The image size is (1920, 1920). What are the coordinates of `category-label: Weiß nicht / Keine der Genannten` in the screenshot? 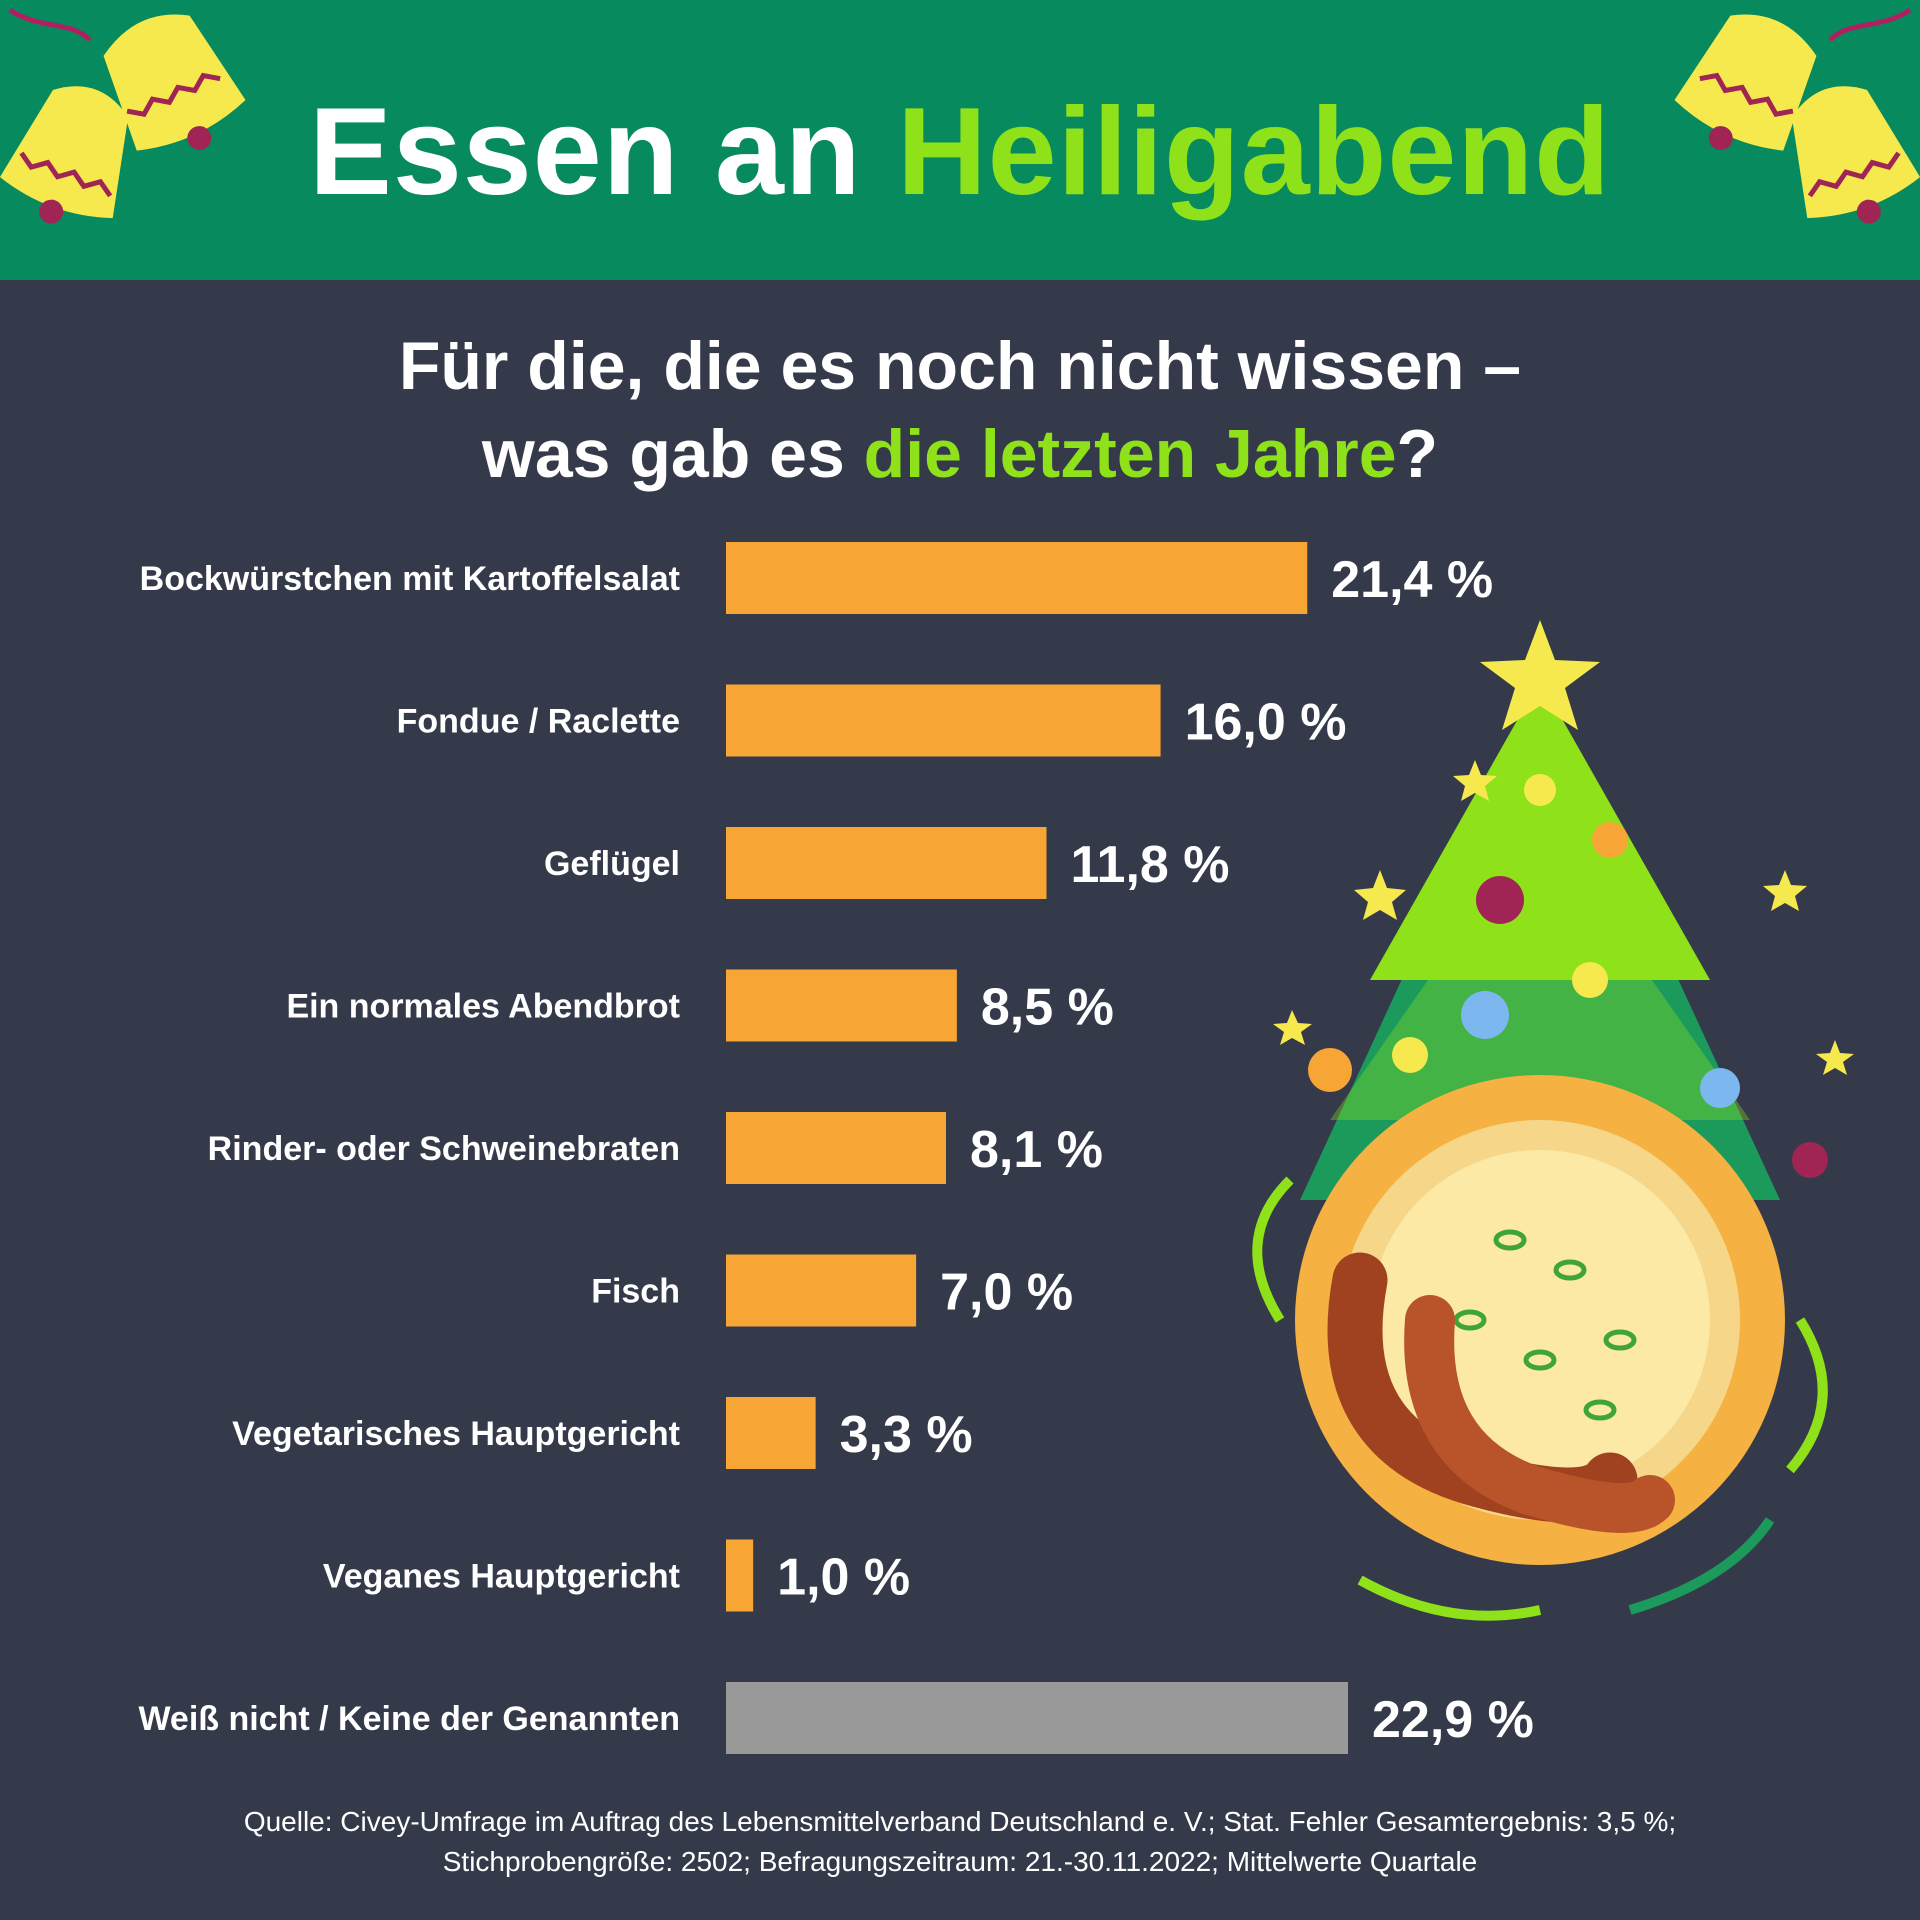 It's located at (409, 1719).